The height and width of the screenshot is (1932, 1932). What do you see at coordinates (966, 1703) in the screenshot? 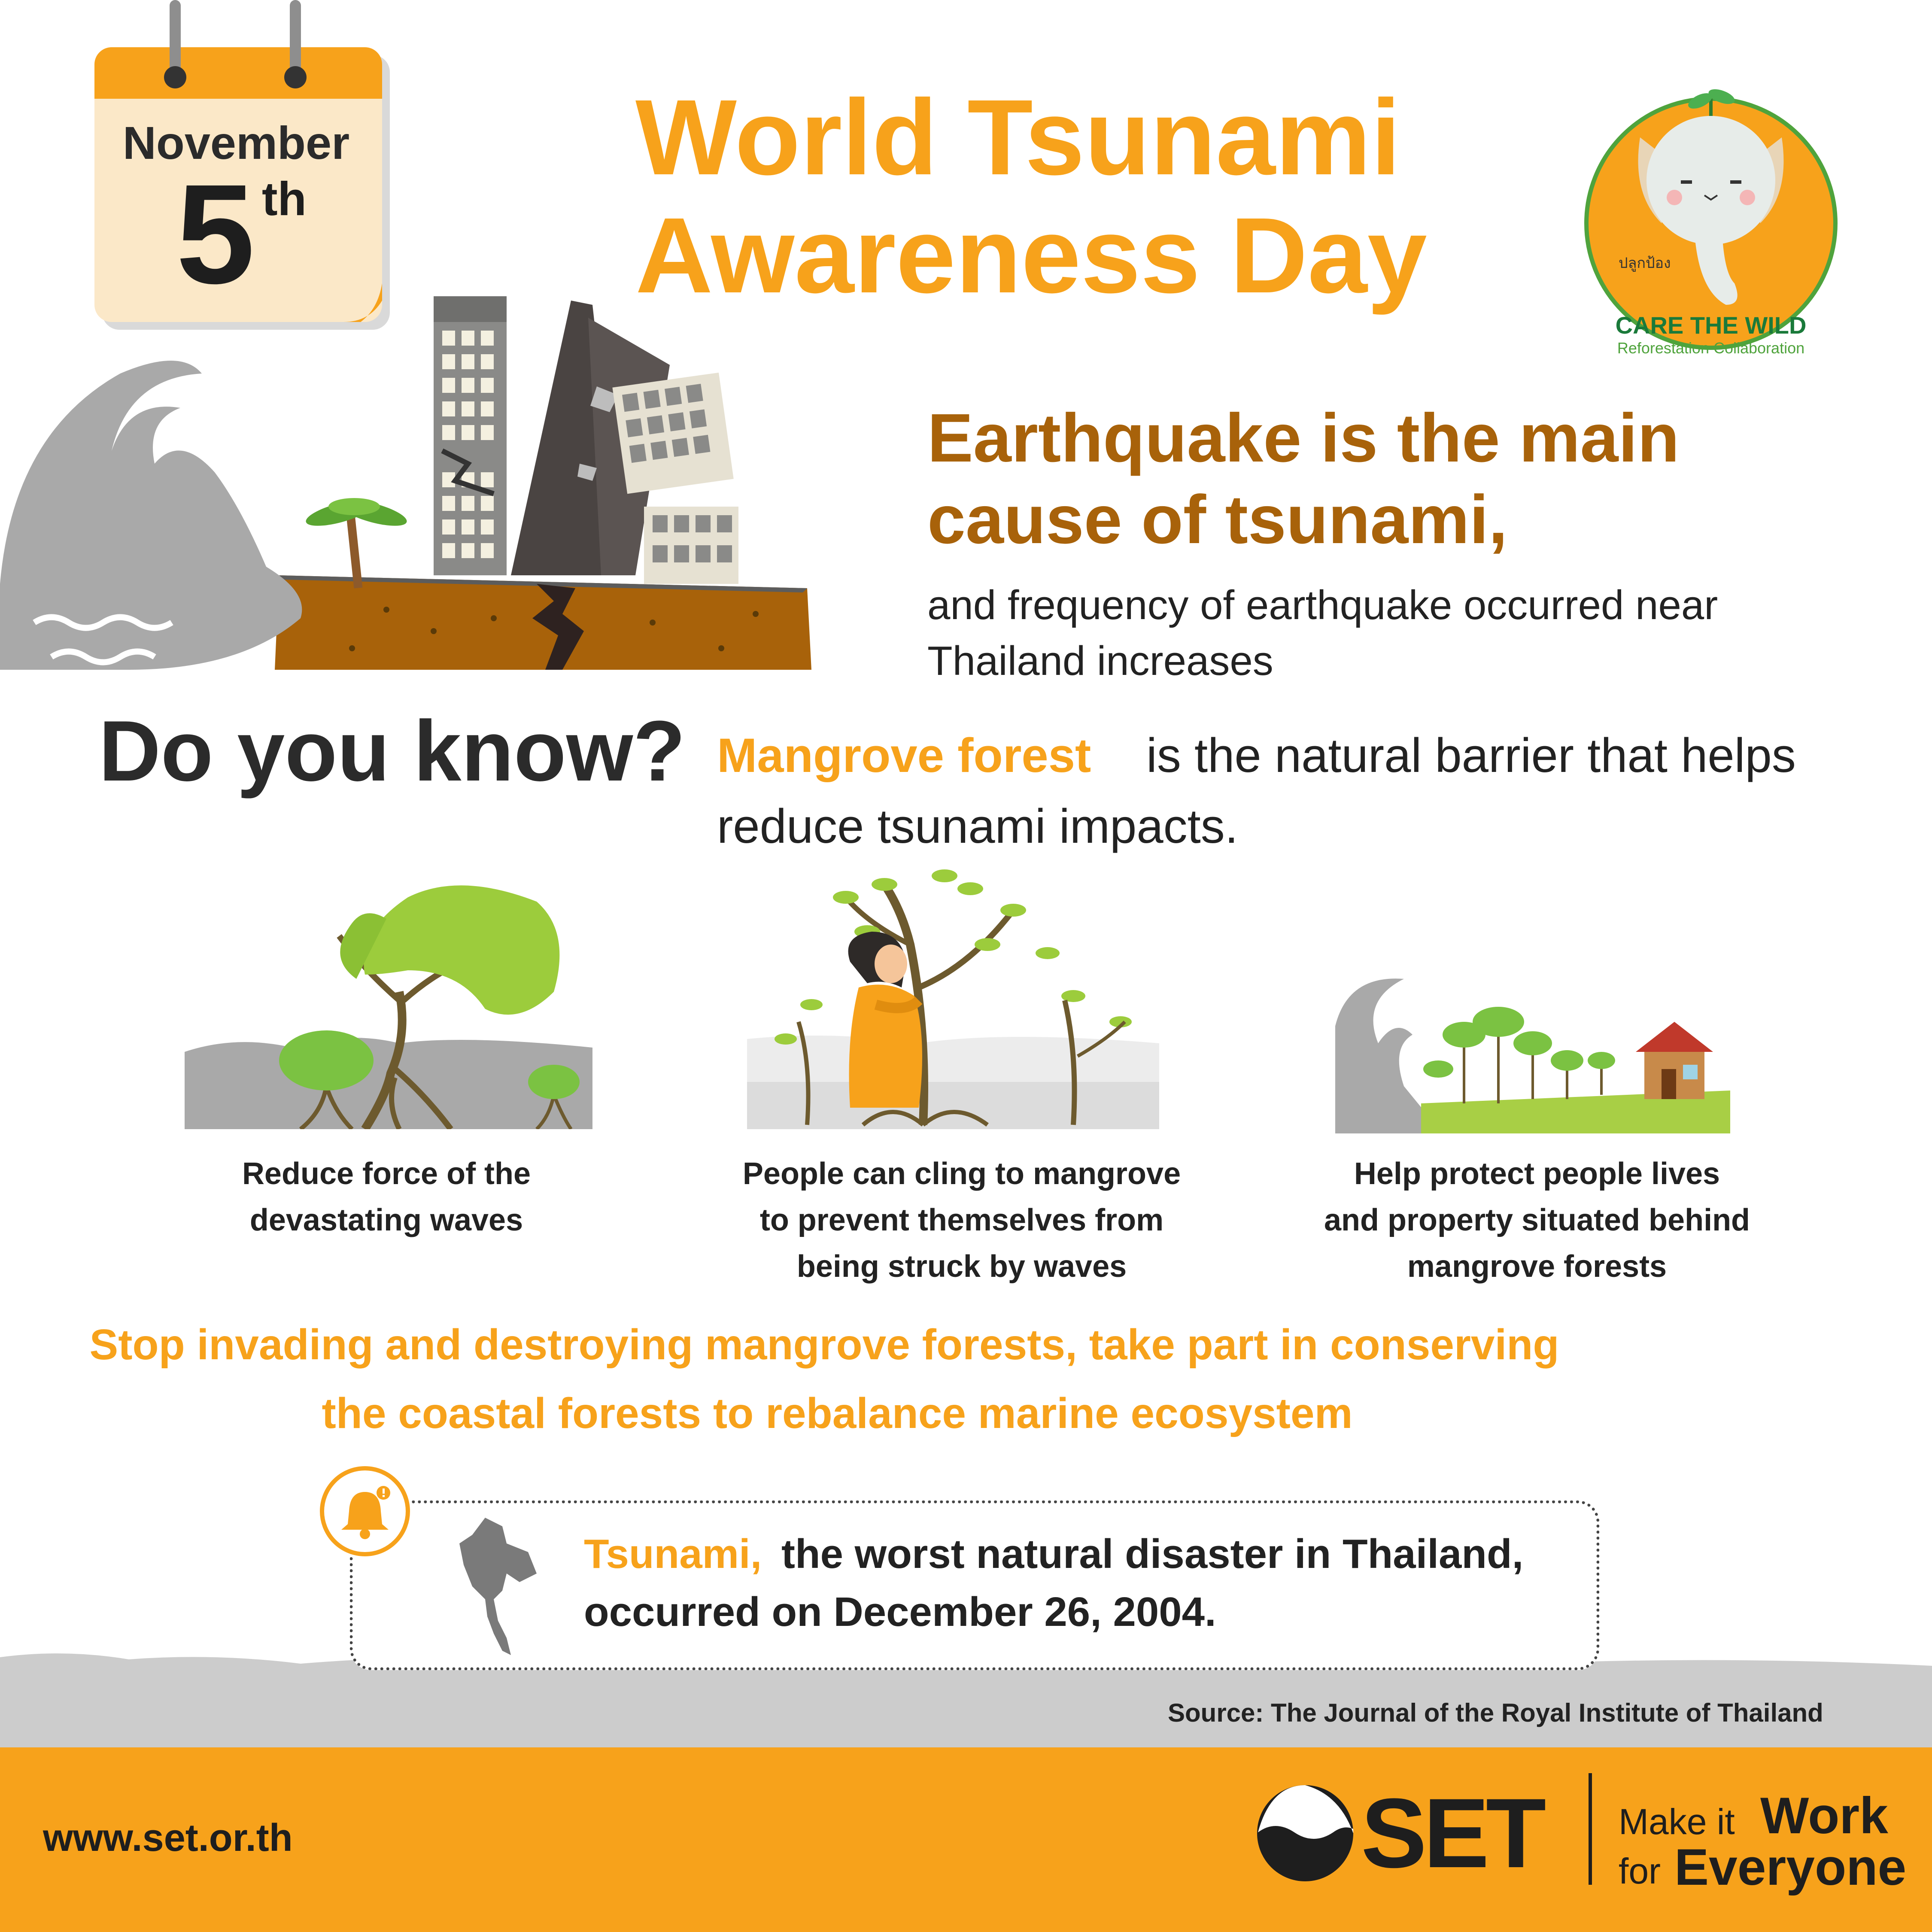
I see `bottom-hills-decoration` at bounding box center [966, 1703].